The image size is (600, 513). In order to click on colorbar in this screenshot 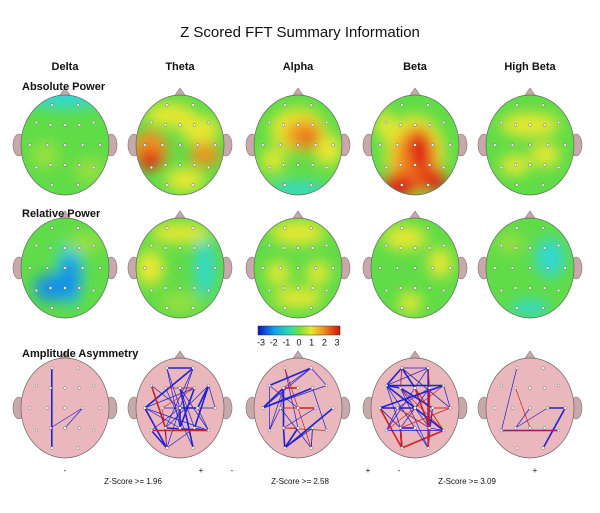, I will do `click(299, 330)`.